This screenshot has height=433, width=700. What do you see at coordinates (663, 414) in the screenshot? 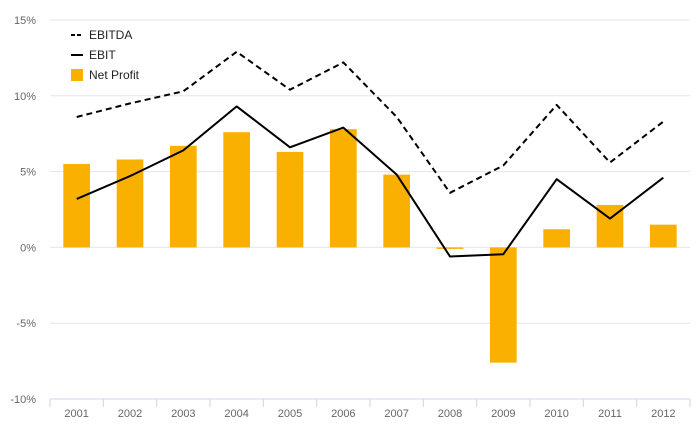
I see `x-tick-label: 2012` at bounding box center [663, 414].